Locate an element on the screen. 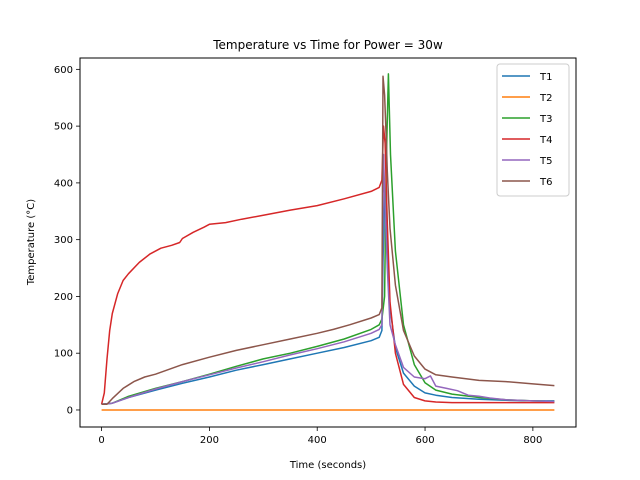 Image resolution: width=640 pixels, height=480 pixels. legend: T1 T2 T3 T4 T5 T6 is located at coordinates (533, 130).